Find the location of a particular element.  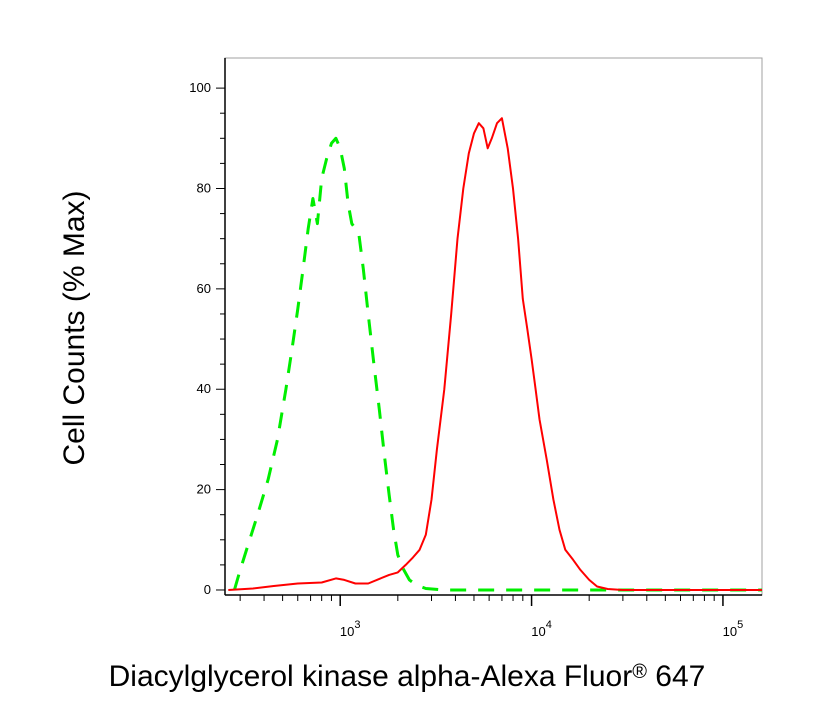

y-axis-title: Cell Counts (% Max) is located at coordinates (74, 327).